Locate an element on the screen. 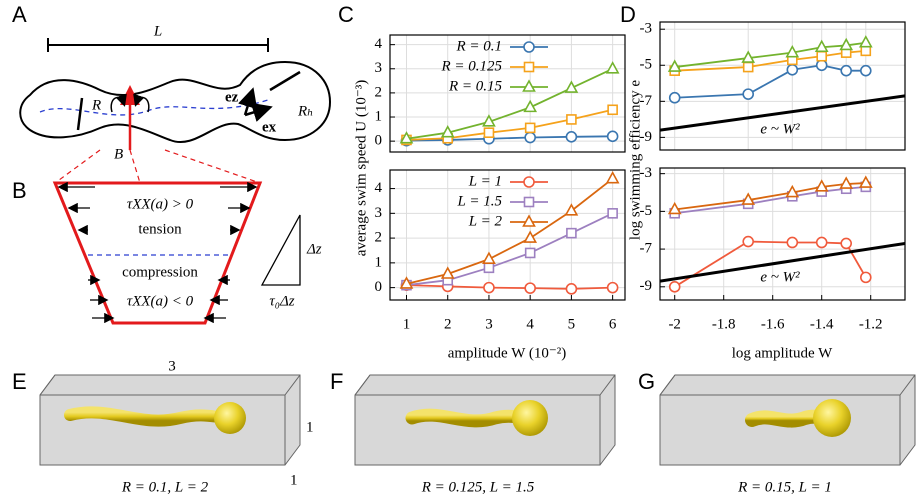 The height and width of the screenshot is (500, 923). x-tick-label: 2 is located at coordinates (448, 324).